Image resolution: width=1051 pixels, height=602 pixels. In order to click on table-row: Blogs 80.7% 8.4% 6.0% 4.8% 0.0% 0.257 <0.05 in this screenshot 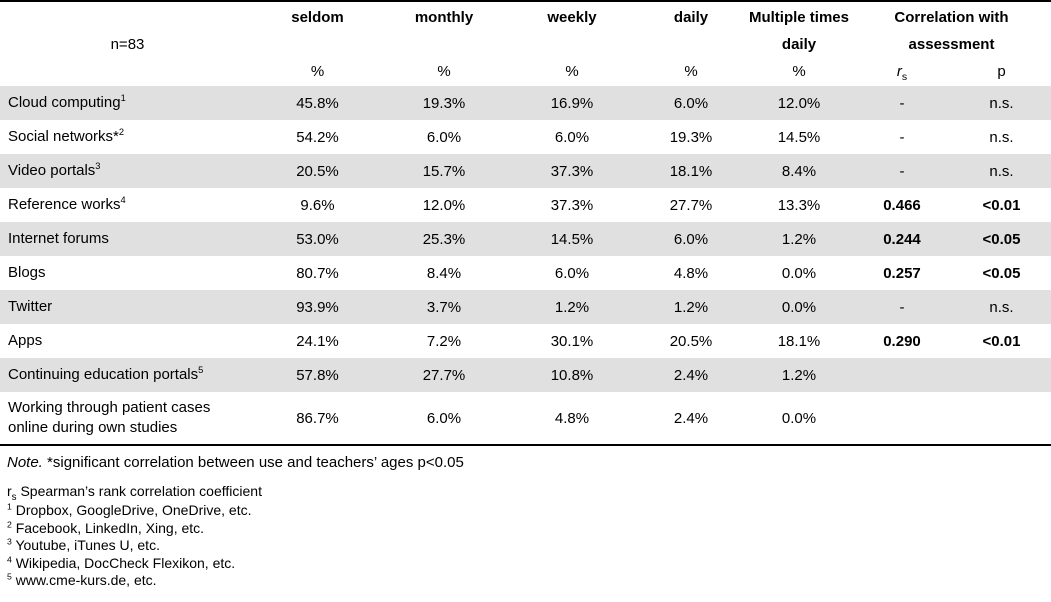, I will do `click(525, 273)`.